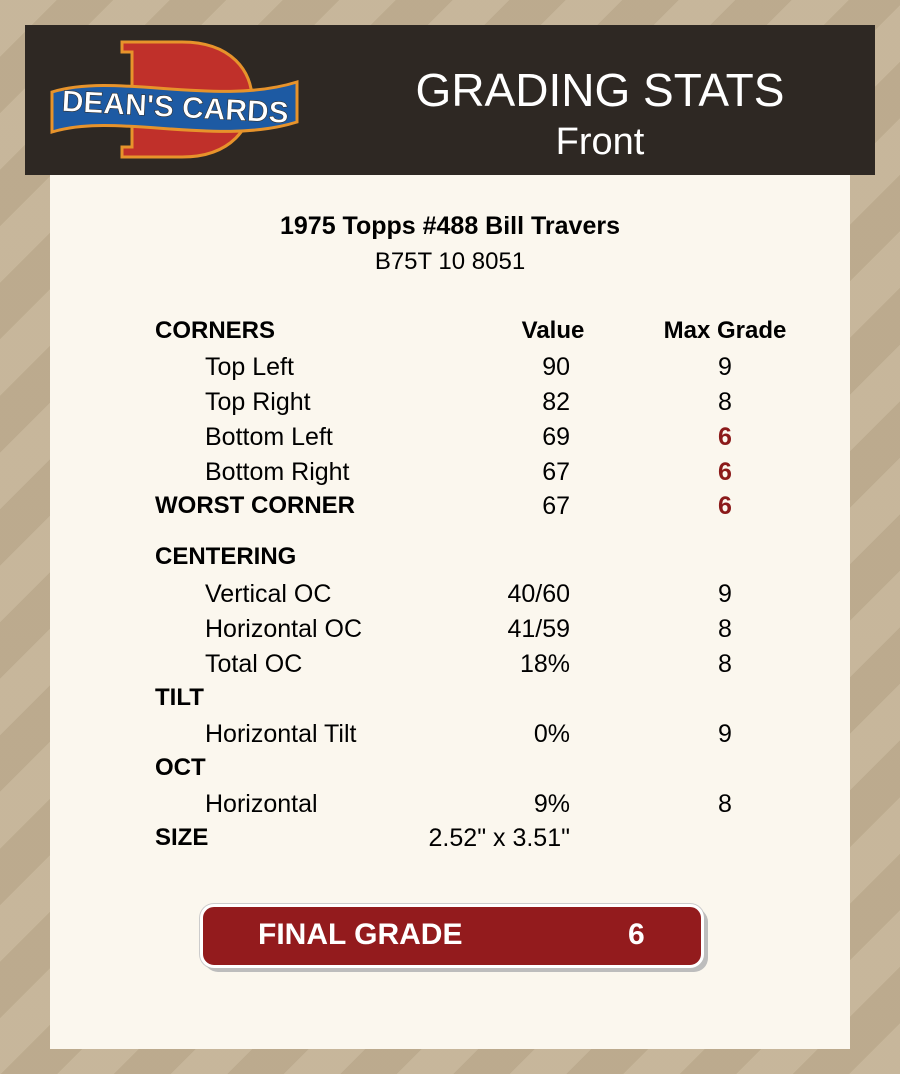 The width and height of the screenshot is (900, 1074). Describe the element at coordinates (551, 804) in the screenshot. I see `row-value: 9%` at that location.